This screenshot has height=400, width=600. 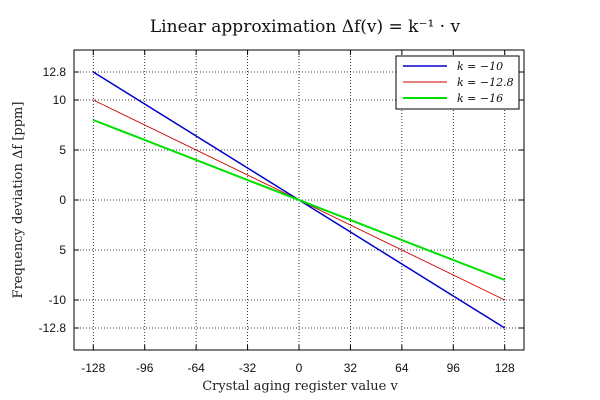 What do you see at coordinates (305, 27) in the screenshot?
I see `chart-title: Linear approximation Δf(v) = k⁻¹ · v` at bounding box center [305, 27].